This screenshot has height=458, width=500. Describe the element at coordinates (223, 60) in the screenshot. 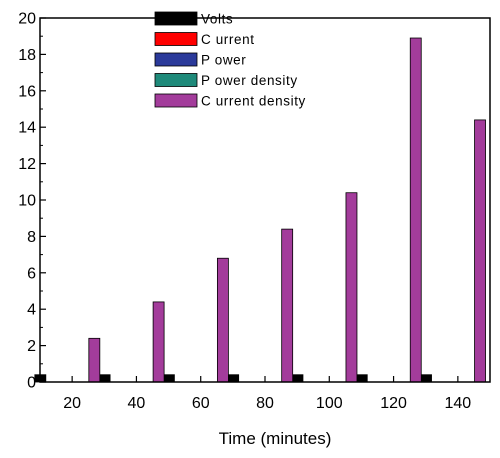

I see `legend-label: P ower` at that location.